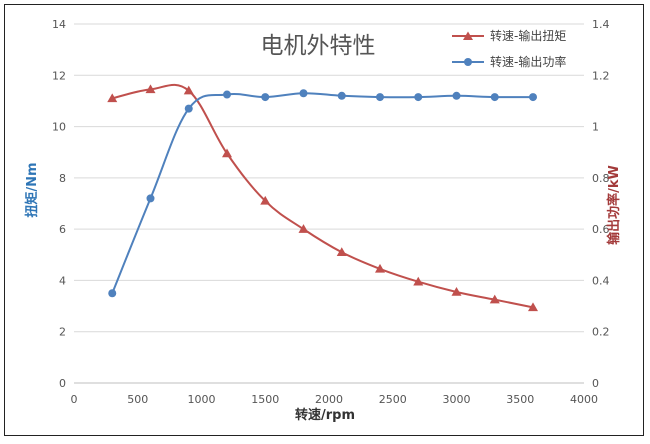 This screenshot has height=444, width=650. Describe the element at coordinates (265, 399) in the screenshot. I see `x-tick-label: 1500` at that location.